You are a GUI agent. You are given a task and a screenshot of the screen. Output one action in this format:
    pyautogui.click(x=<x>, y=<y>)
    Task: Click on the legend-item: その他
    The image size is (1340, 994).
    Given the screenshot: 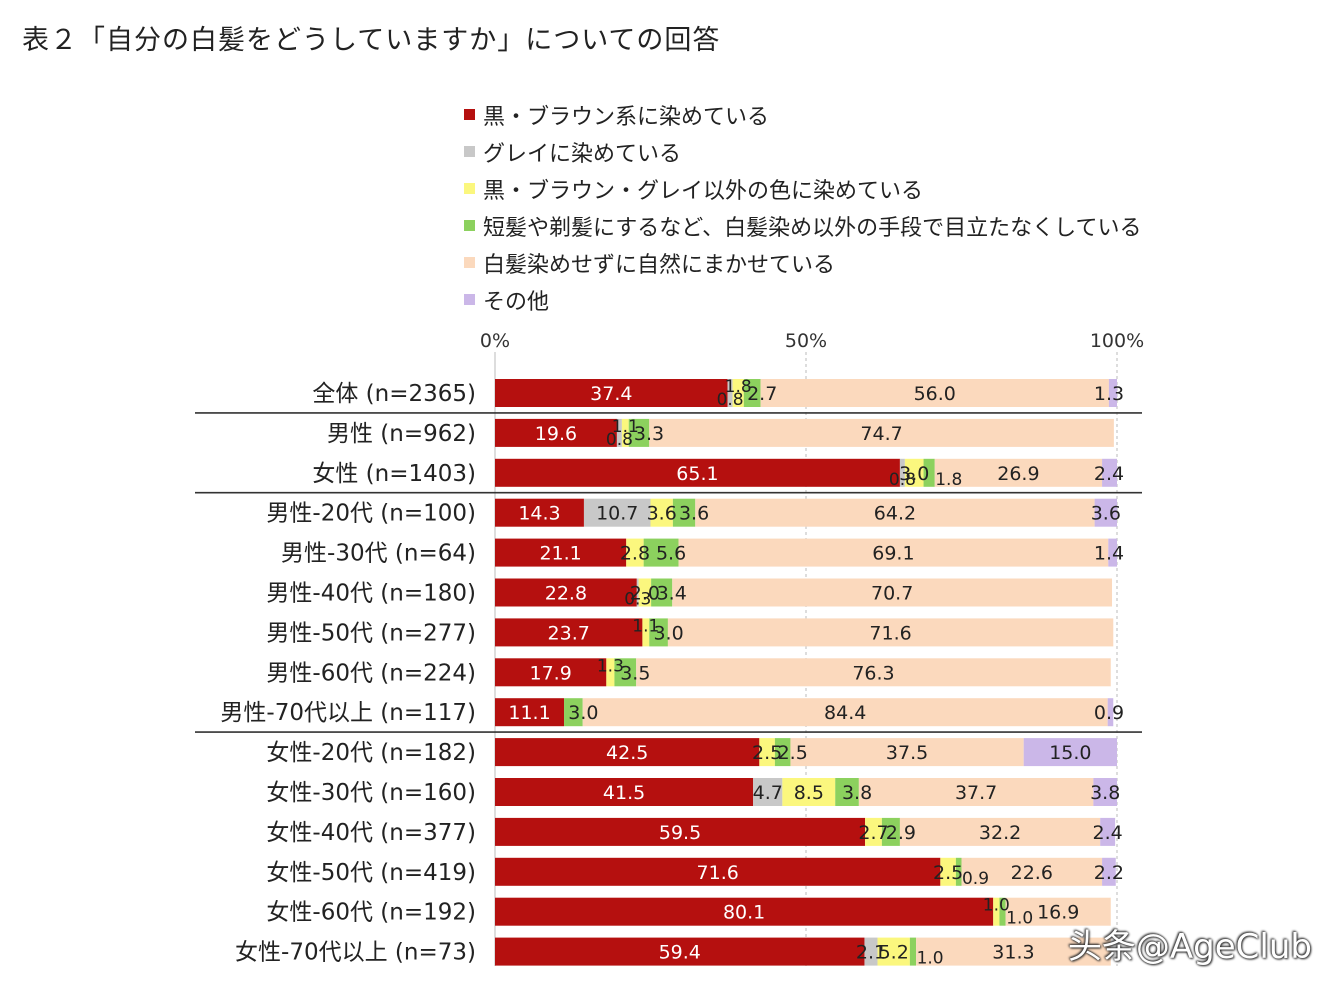 What is the action you would take?
    pyautogui.click(x=802, y=299)
    